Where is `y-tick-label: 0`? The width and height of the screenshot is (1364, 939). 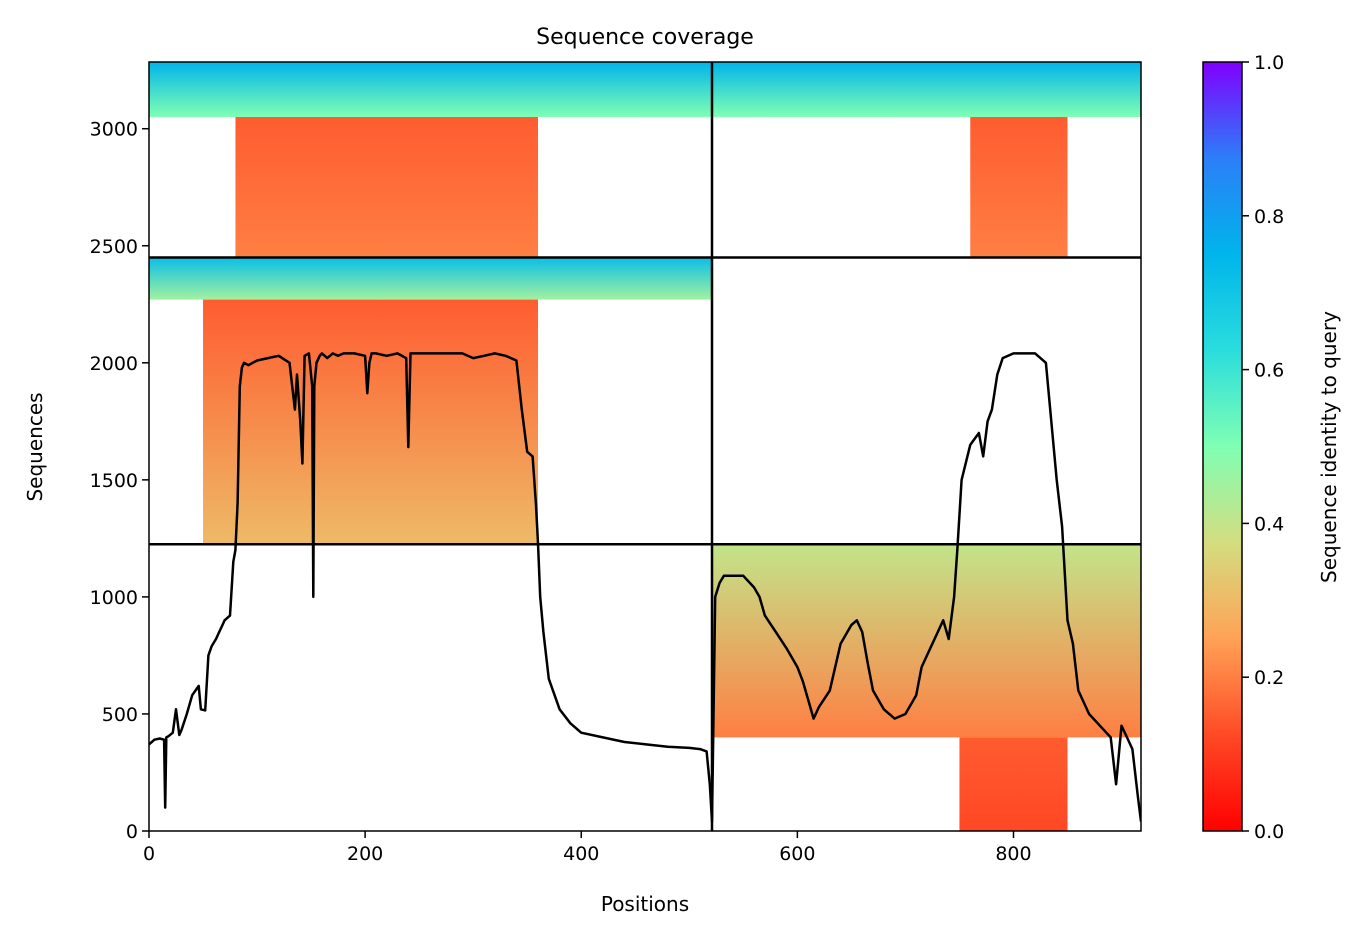
y-tick-label: 0 is located at coordinates (132, 832).